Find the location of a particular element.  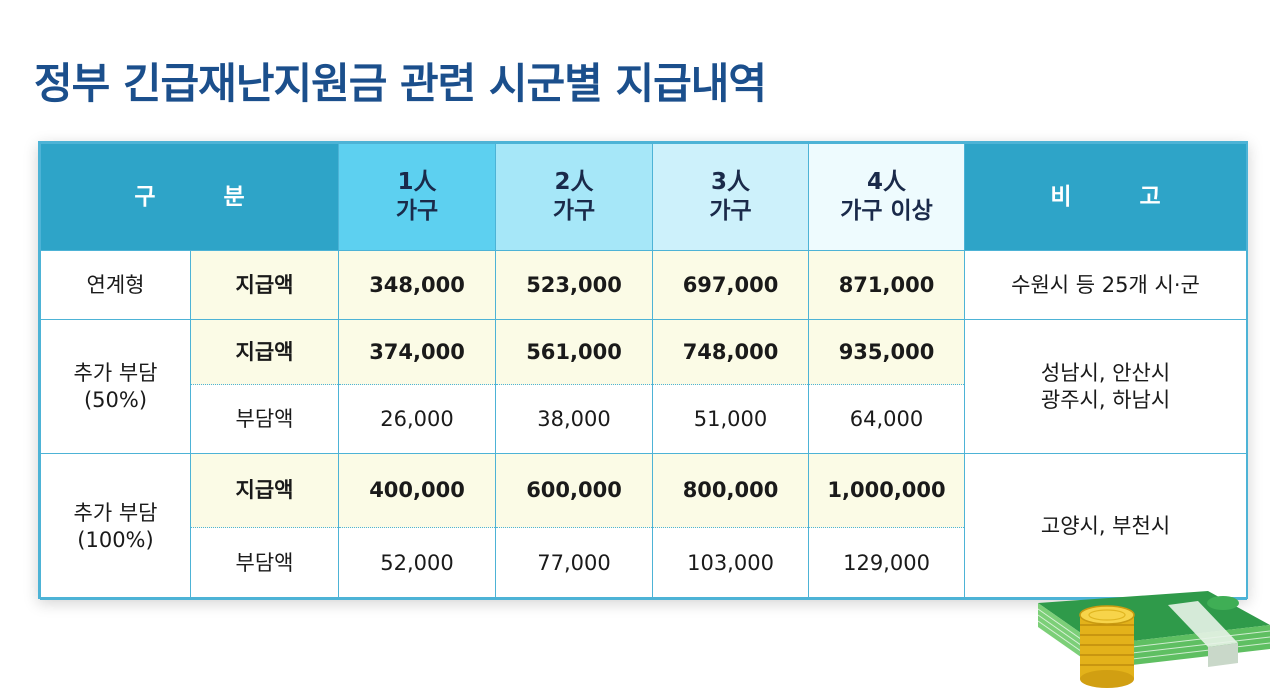

page-title: 정부 긴급재난지원금 관련 시군별 지급내역 is located at coordinates (400, 83).